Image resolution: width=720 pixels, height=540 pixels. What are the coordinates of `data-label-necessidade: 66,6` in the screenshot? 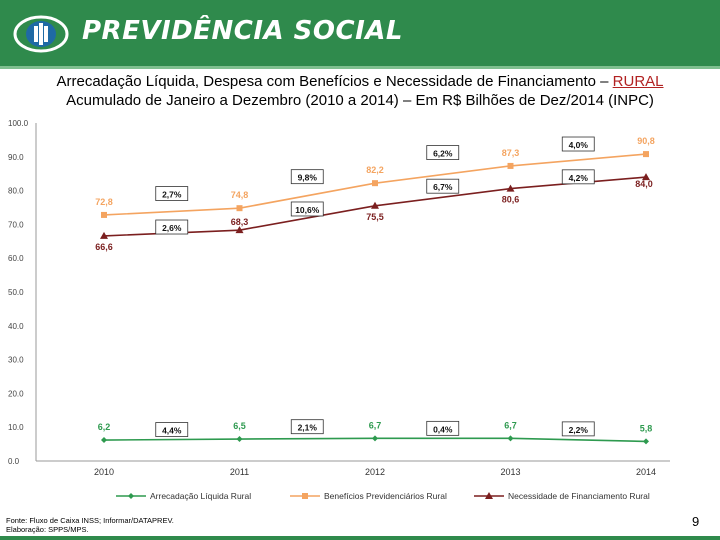 It's located at (104, 247).